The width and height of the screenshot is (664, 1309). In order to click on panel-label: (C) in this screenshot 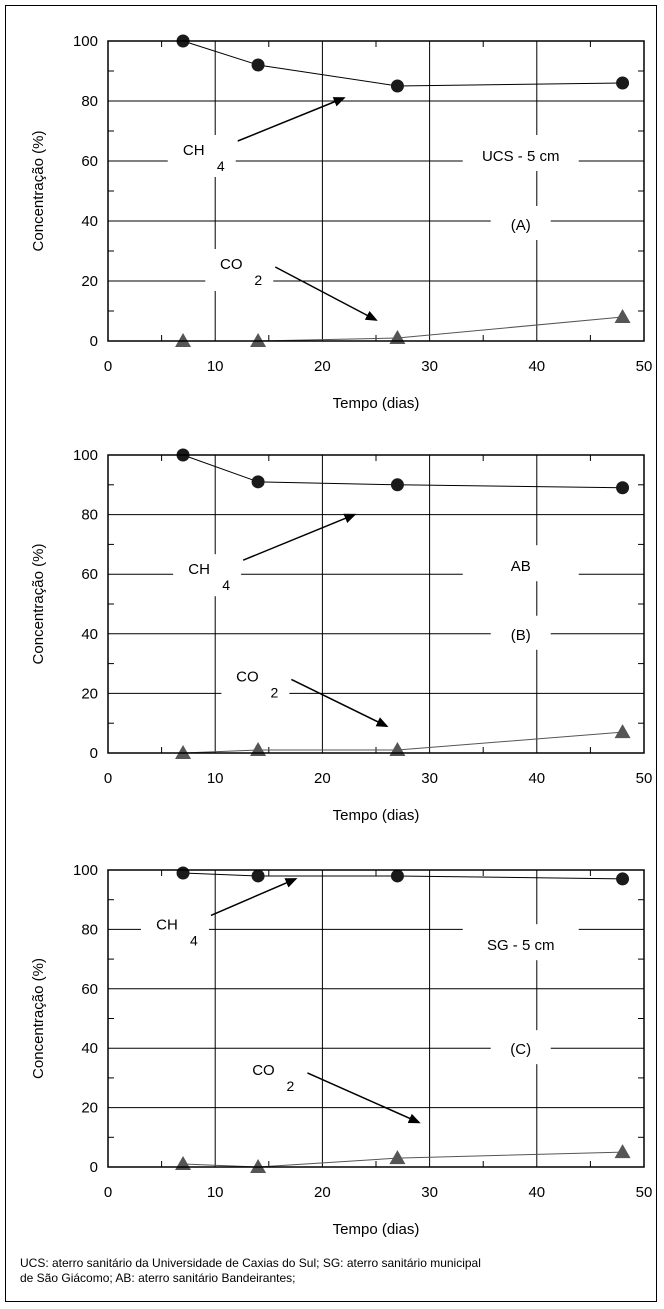, I will do `click(520, 1049)`.